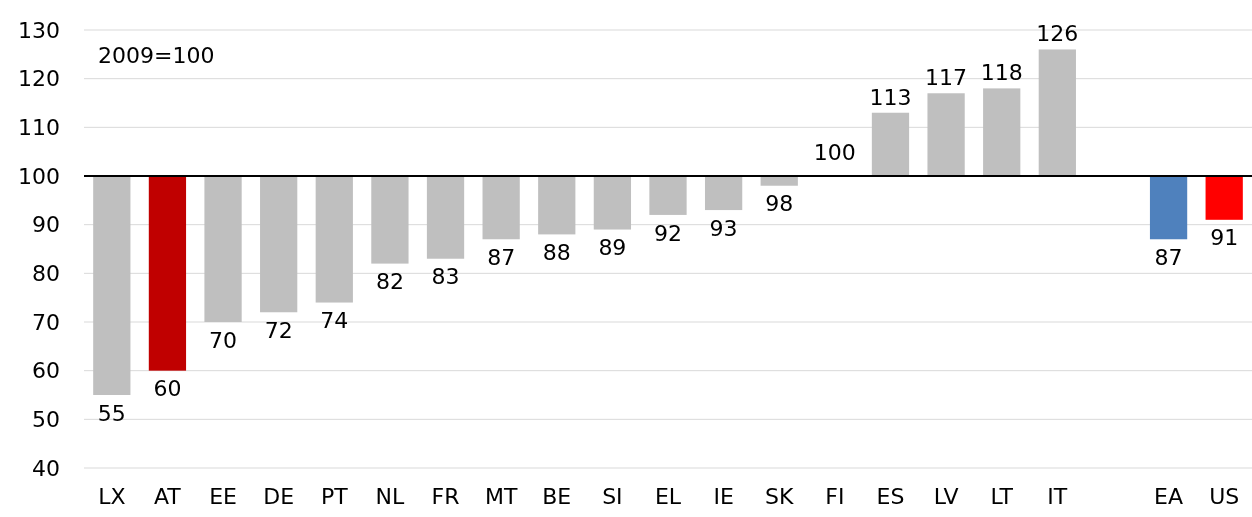 This screenshot has height=517, width=1252. What do you see at coordinates (445, 496) in the screenshot?
I see `x-tick-label: FR` at bounding box center [445, 496].